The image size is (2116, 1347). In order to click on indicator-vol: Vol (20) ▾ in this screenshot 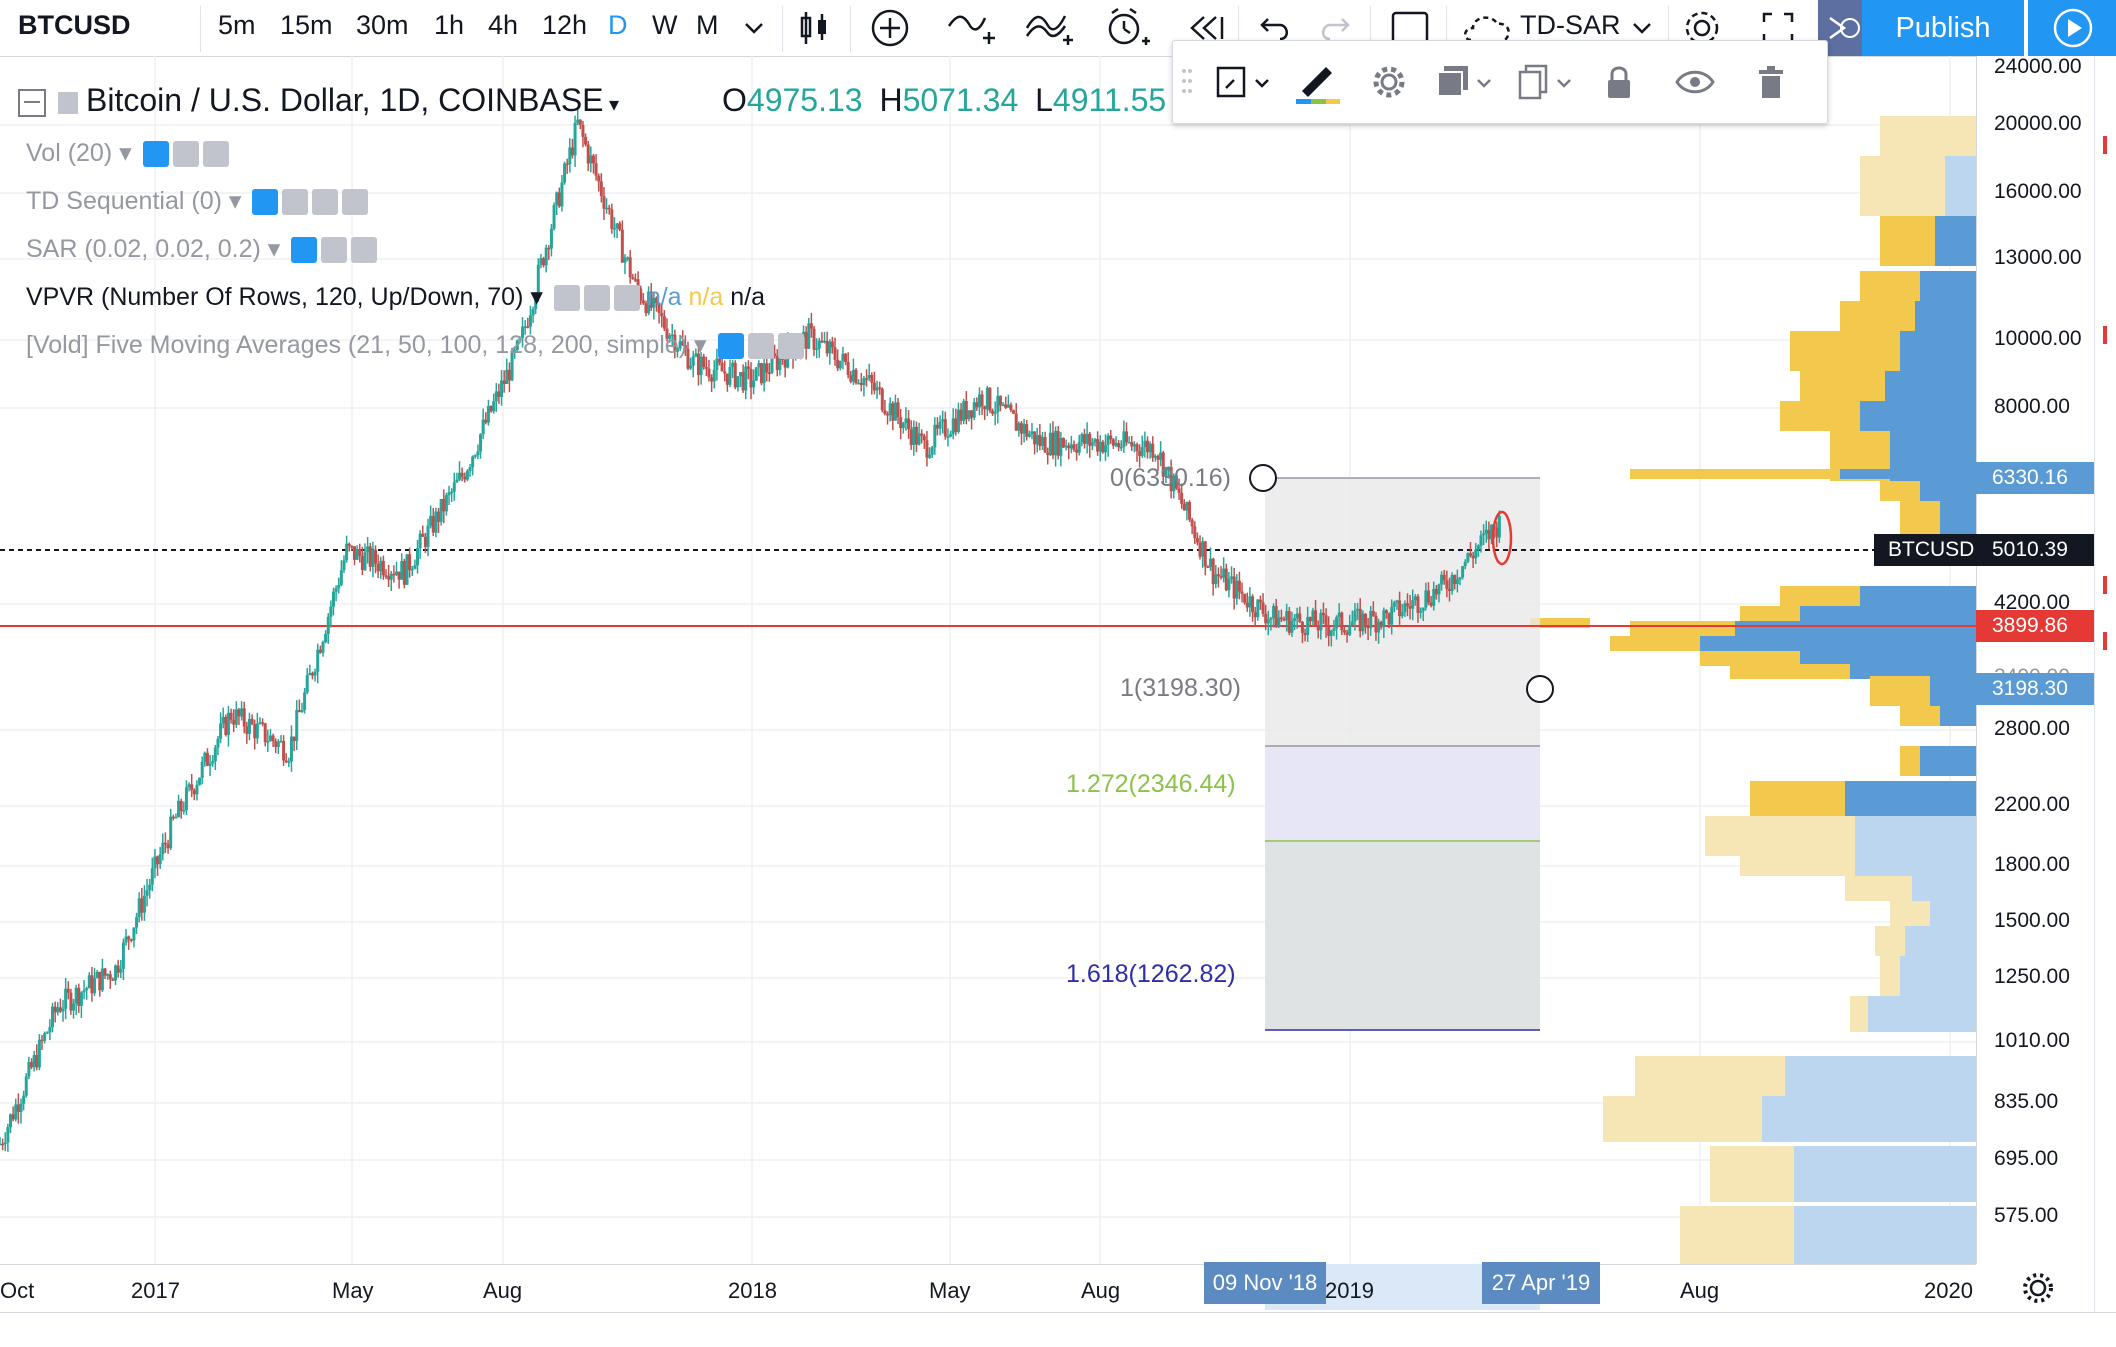, I will do `click(127, 153)`.